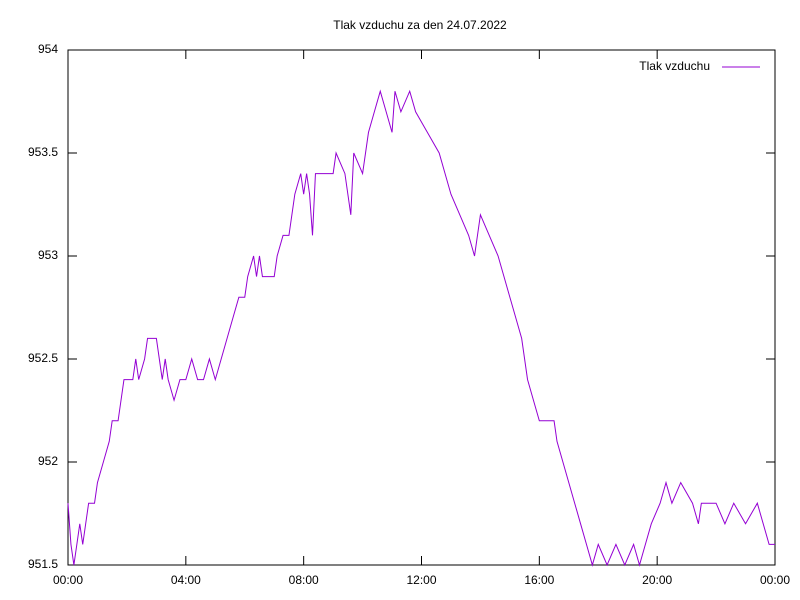  Describe the element at coordinates (420, 25) in the screenshot. I see `chart-title: Tlak vzduchu za den 24.07.2022` at that location.